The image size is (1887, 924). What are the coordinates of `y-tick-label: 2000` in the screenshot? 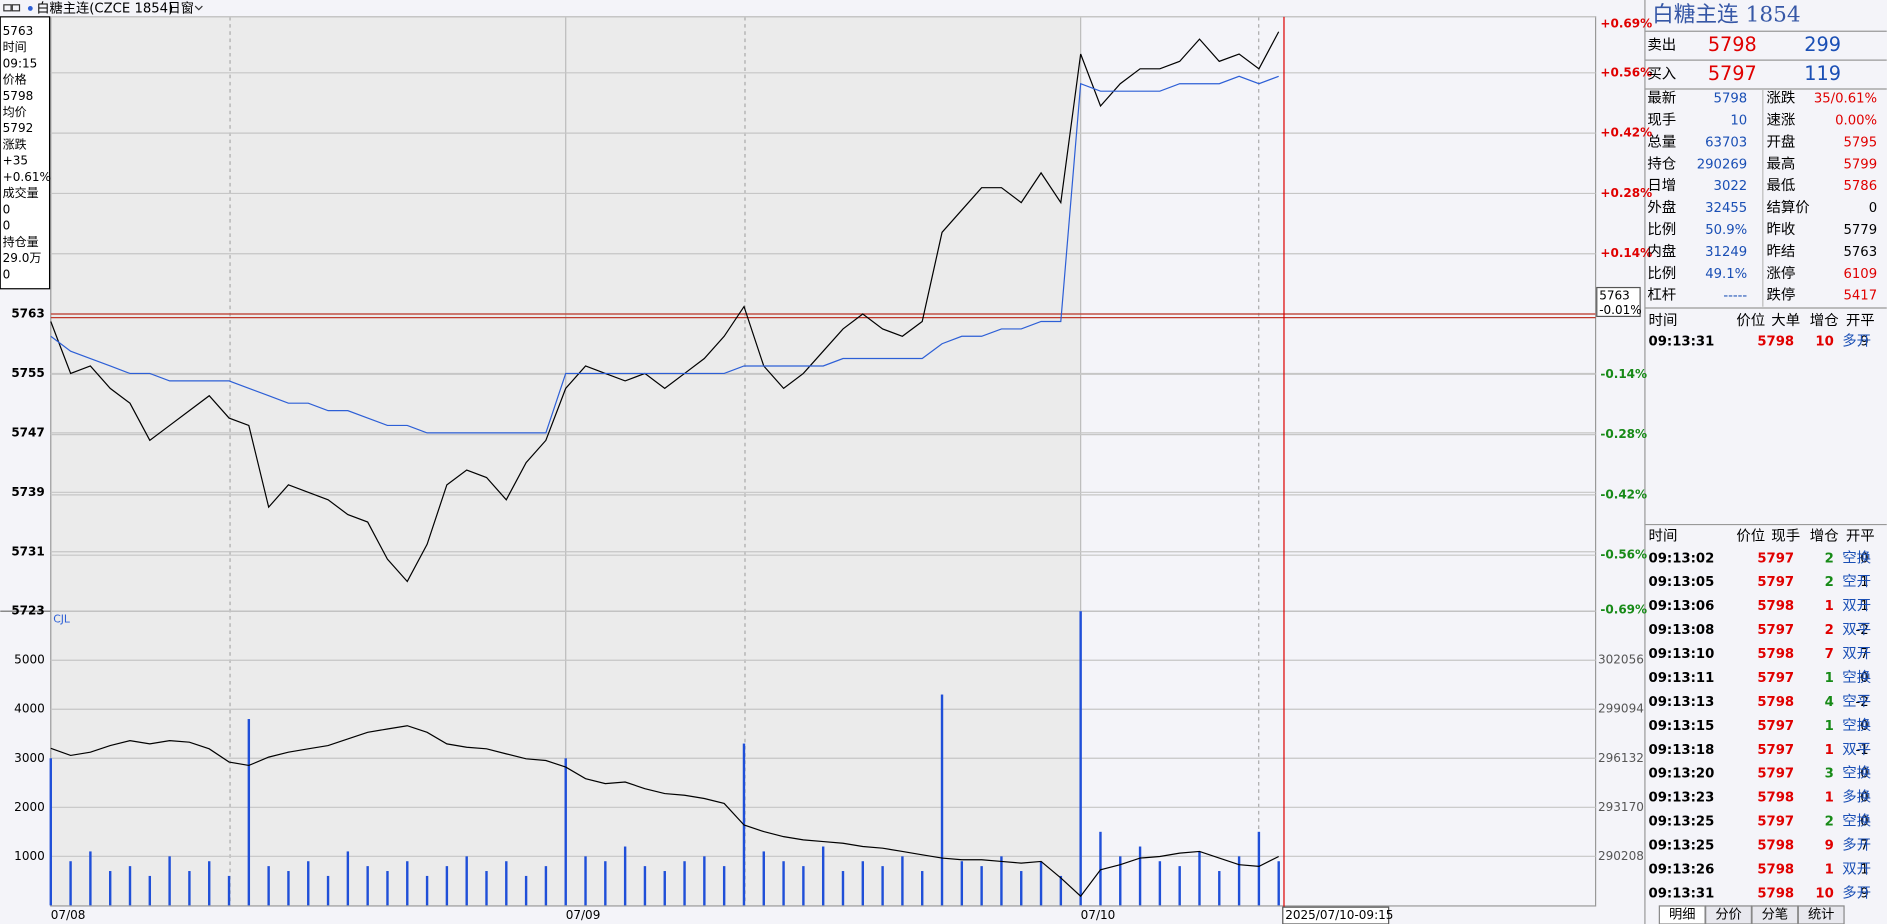 It's located at (29, 807).